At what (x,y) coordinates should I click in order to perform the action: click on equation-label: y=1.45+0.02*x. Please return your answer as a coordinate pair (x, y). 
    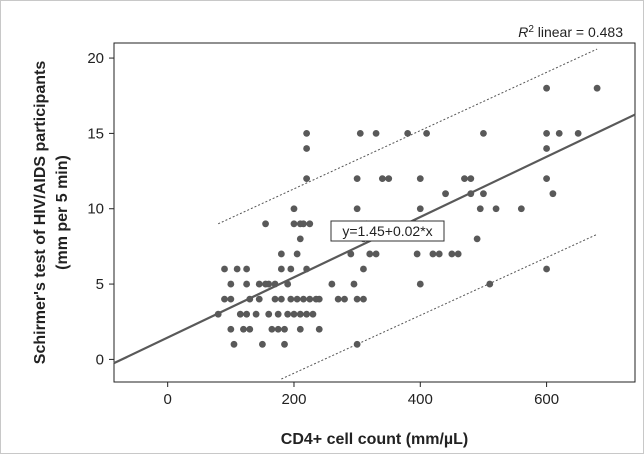
    Looking at the image, I should click on (387, 231).